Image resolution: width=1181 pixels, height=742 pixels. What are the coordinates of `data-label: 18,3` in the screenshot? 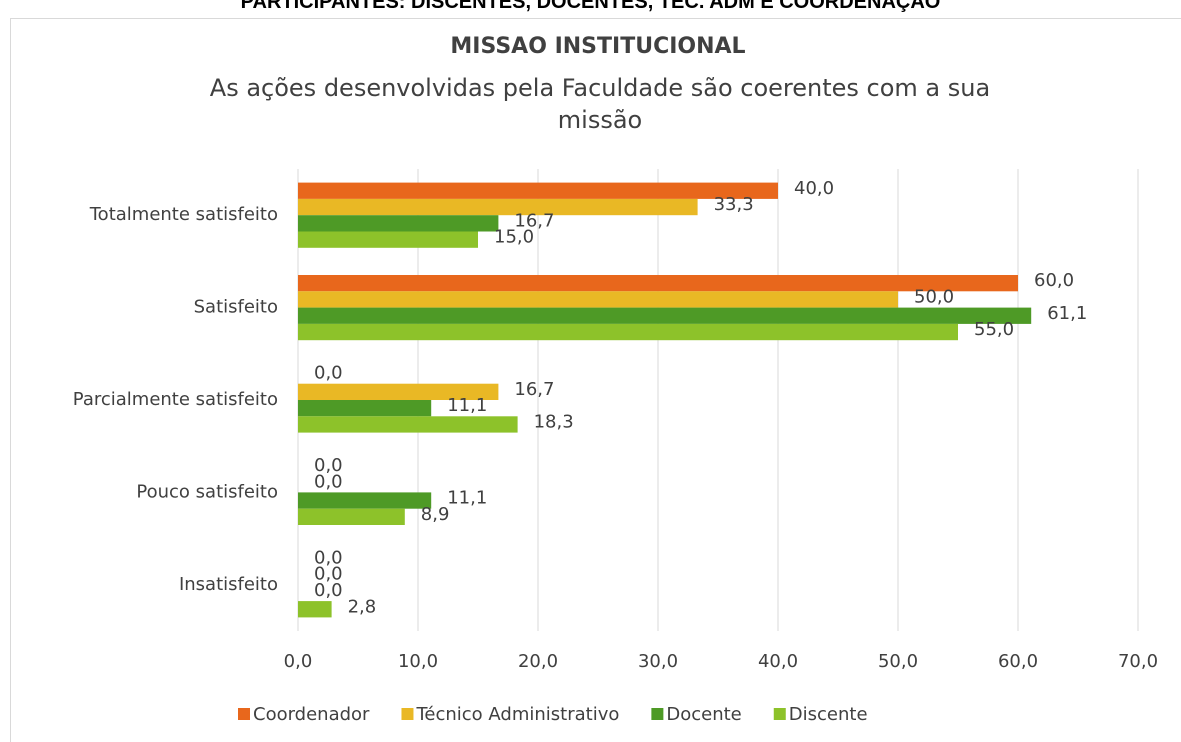 It's located at (554, 421).